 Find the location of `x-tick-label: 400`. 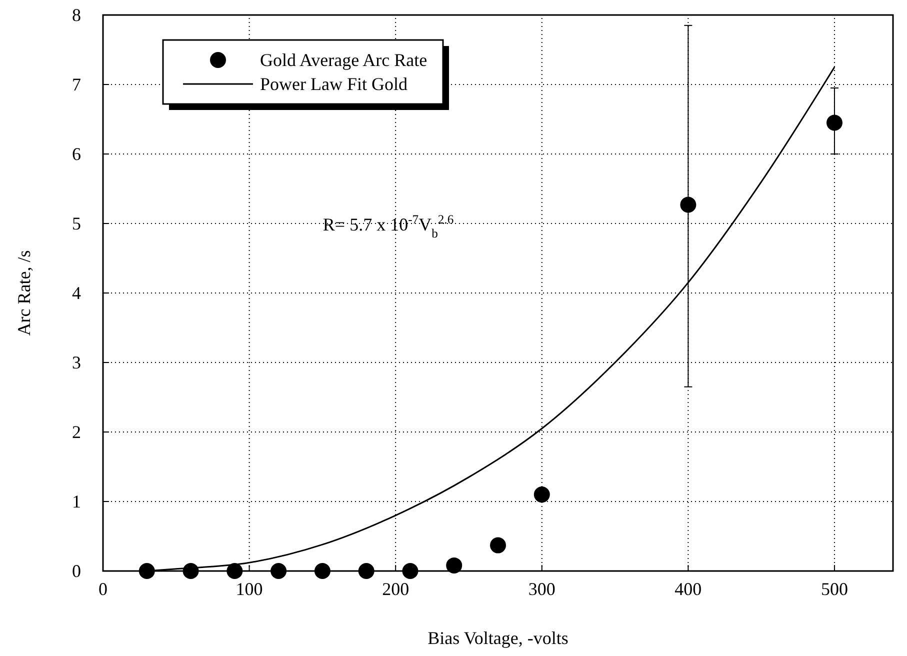

x-tick-label: 400 is located at coordinates (688, 589).